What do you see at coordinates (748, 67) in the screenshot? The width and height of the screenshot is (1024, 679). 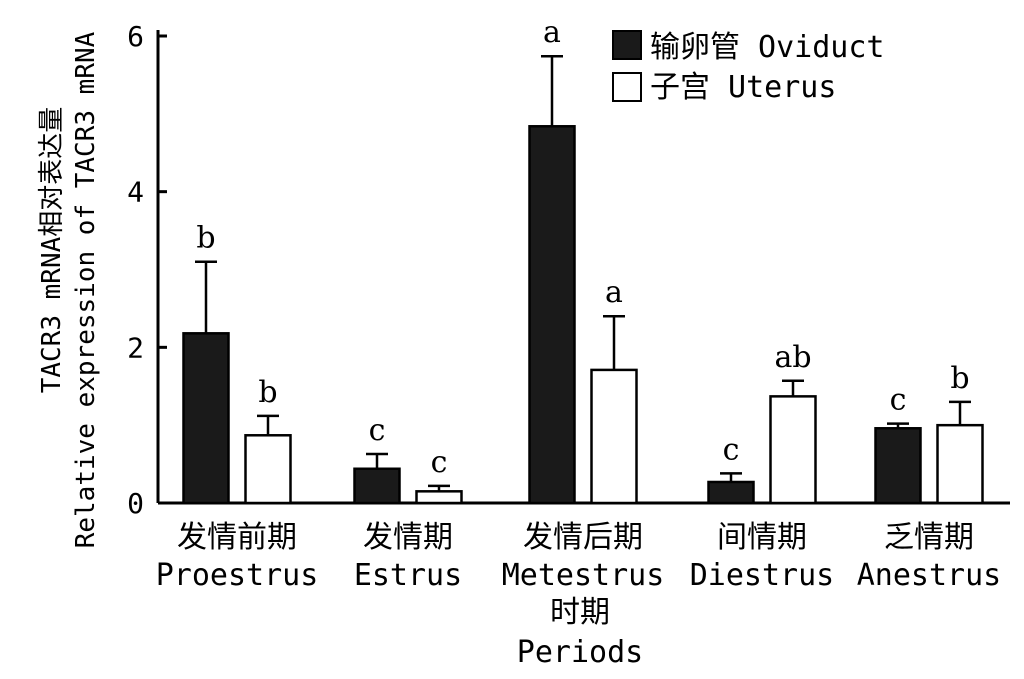 I see `legend: 输卵管 Oviduct 子宫 Uterus` at bounding box center [748, 67].